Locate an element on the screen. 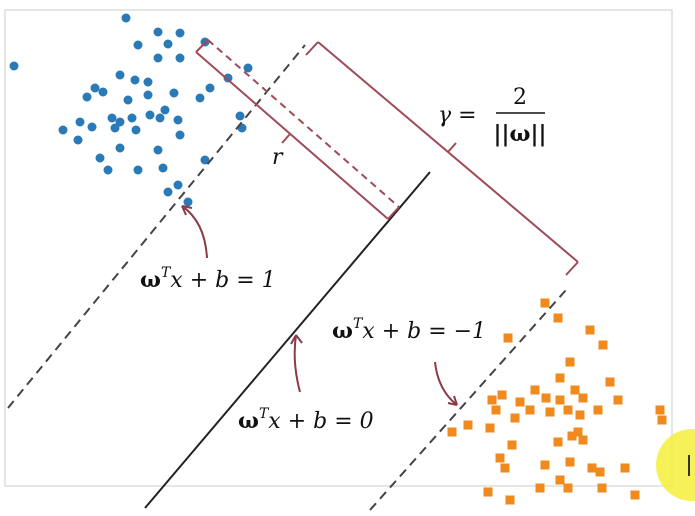 Image resolution: width=695 pixels, height=516 pixels. sup: T is located at coordinates (358, 324).